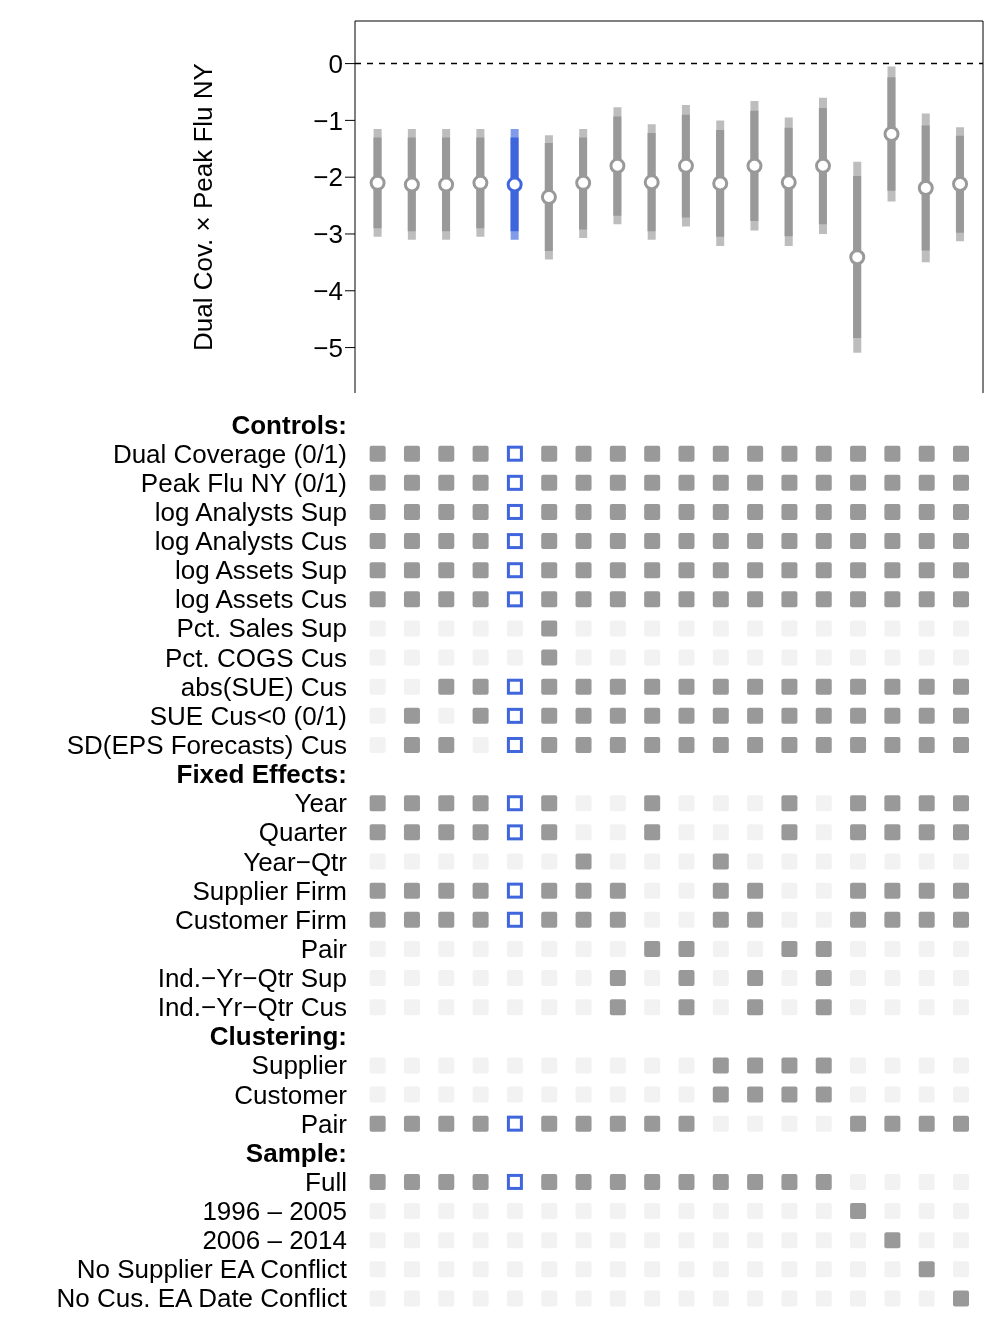 This screenshot has width=1002, height=1334. What do you see at coordinates (278, 1036) in the screenshot?
I see `y-tick-label: Clustering:` at bounding box center [278, 1036].